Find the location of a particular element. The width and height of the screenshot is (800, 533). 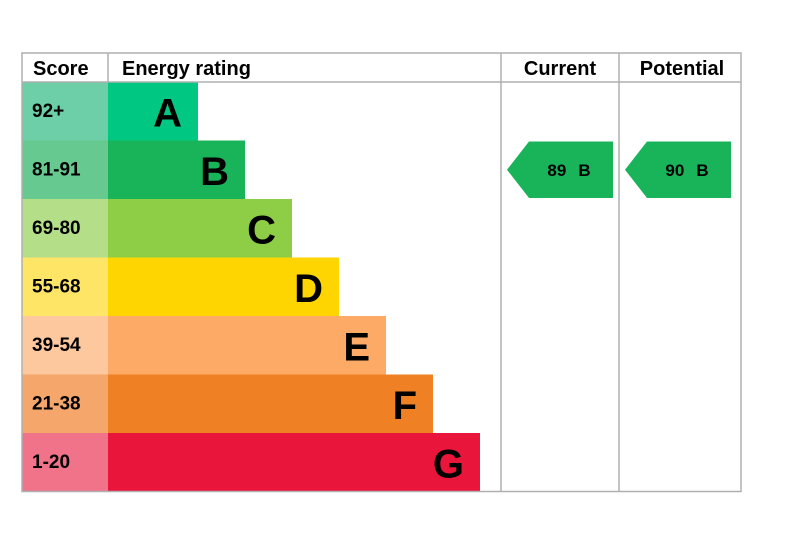

current-band: B is located at coordinates (584, 169).